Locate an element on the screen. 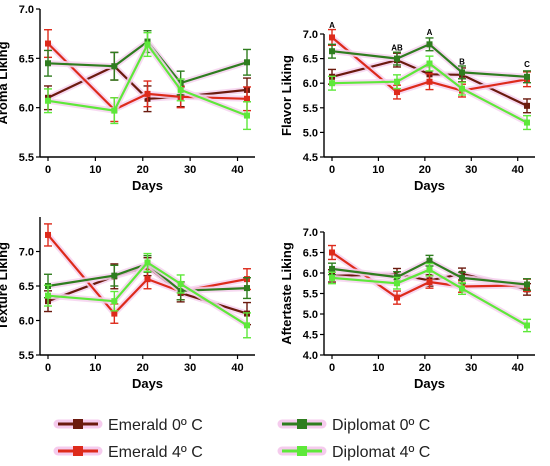 The height and width of the screenshot is (466, 550). y-tick-label: 4.0 is located at coordinates (310, 356).